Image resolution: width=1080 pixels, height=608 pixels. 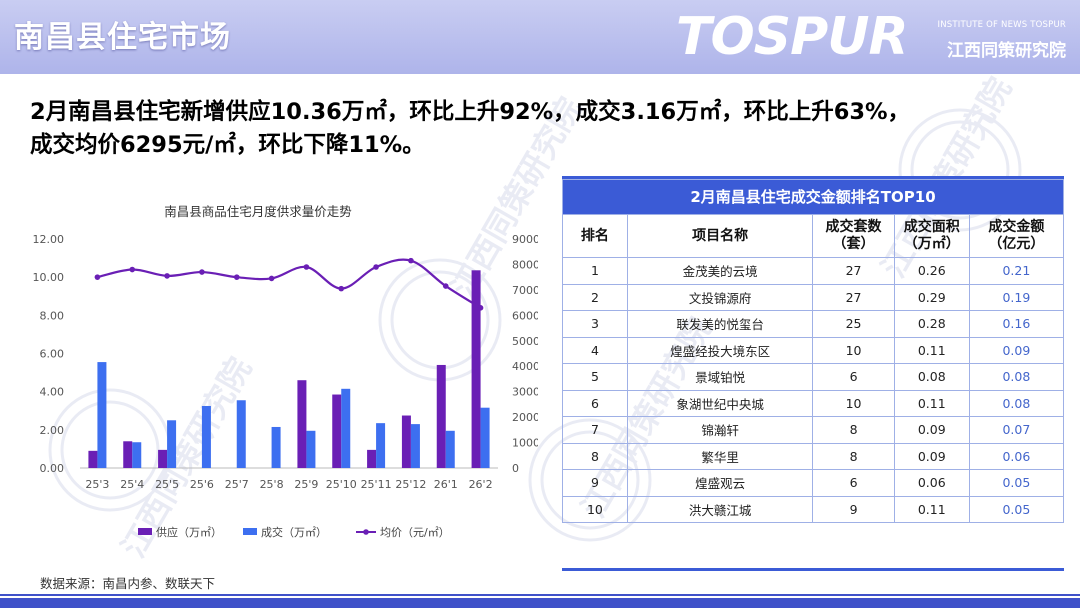 I want to click on y-left-tick-label: 6.00, so click(x=52, y=354).